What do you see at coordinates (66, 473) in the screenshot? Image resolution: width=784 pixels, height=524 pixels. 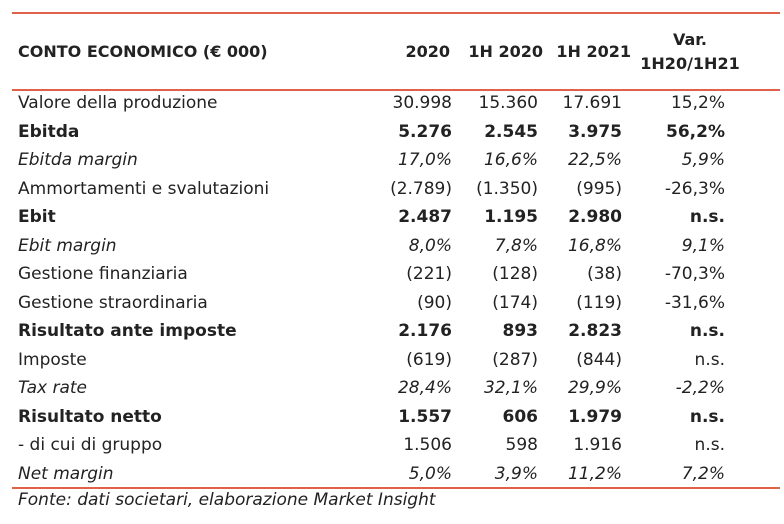 I see `row-label: Net margin` at bounding box center [66, 473].